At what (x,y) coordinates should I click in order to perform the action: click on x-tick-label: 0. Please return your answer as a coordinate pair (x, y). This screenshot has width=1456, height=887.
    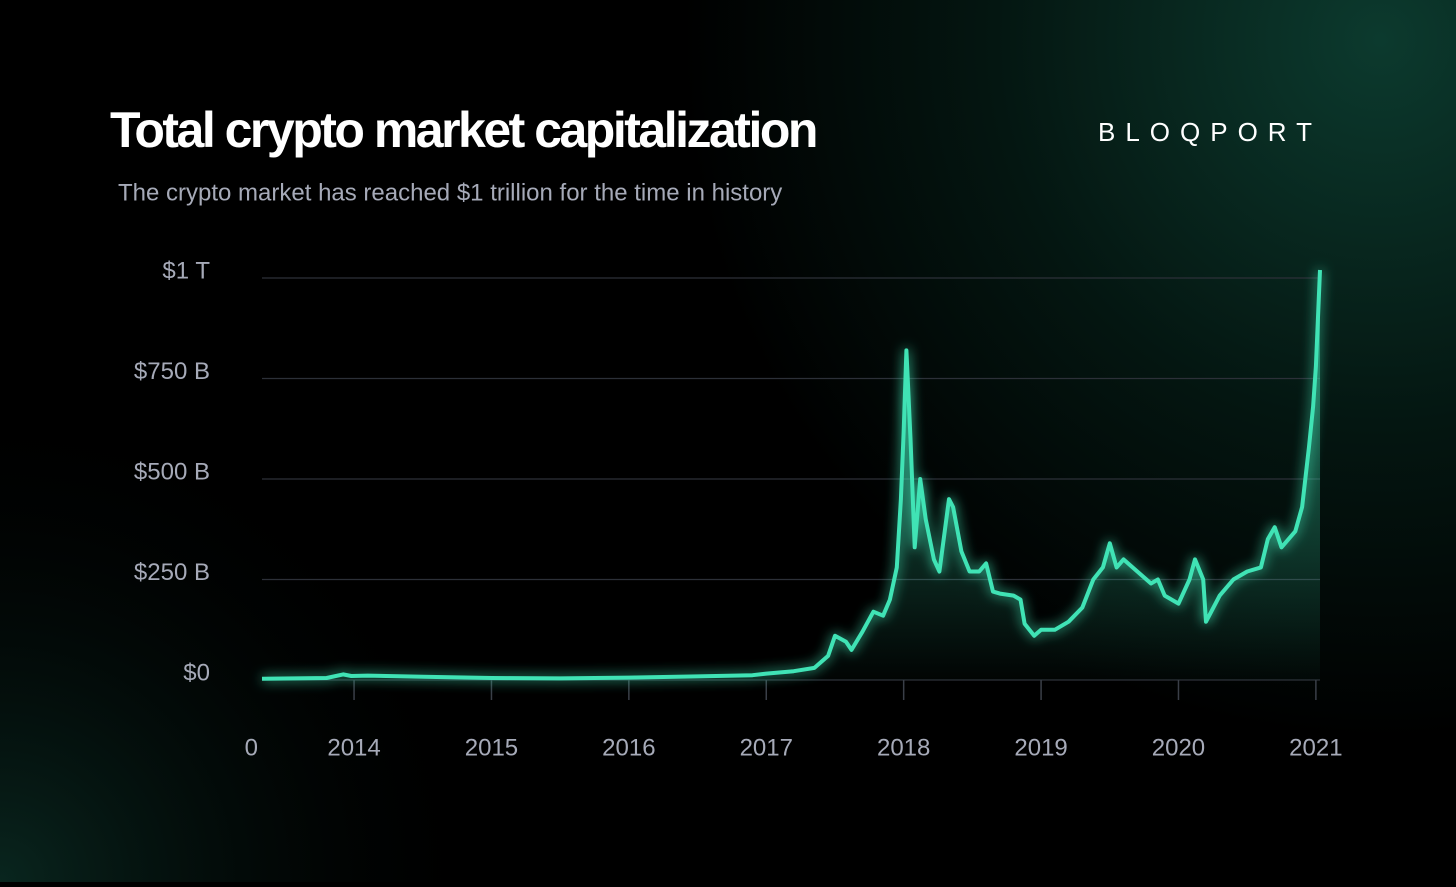
    Looking at the image, I should click on (251, 747).